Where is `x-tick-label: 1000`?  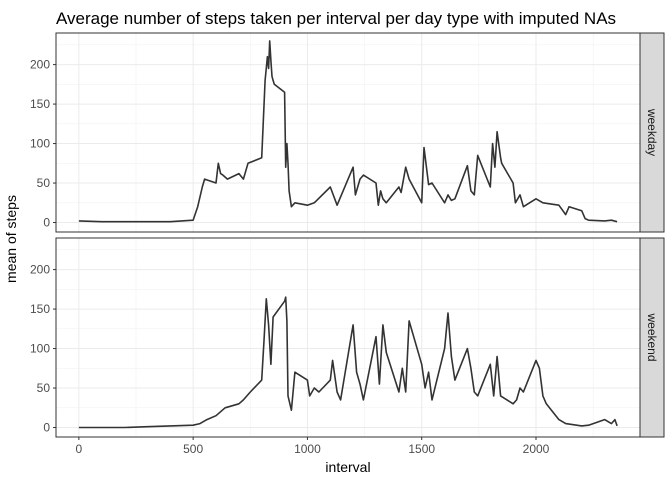
x-tick-label: 1000 is located at coordinates (307, 449).